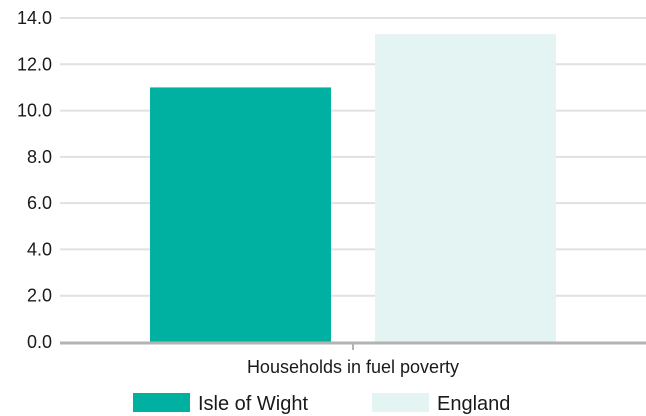 The height and width of the screenshot is (416, 646). What do you see at coordinates (39, 296) in the screenshot?
I see `y-tick-label: 2.0` at bounding box center [39, 296].